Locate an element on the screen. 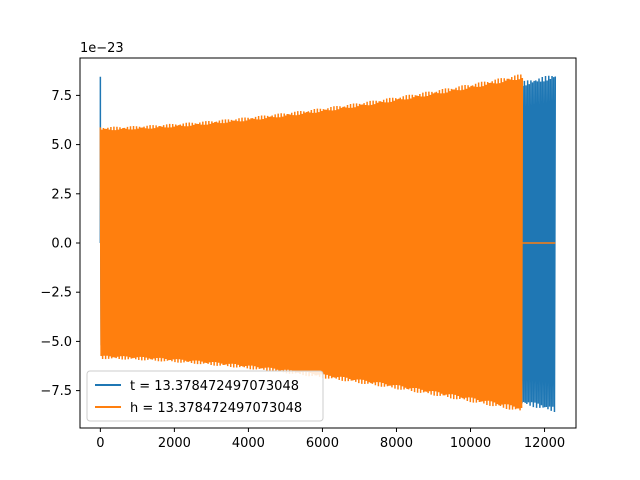 The height and width of the screenshot is (480, 640). y-tick-label: −2.5 is located at coordinates (56, 293).